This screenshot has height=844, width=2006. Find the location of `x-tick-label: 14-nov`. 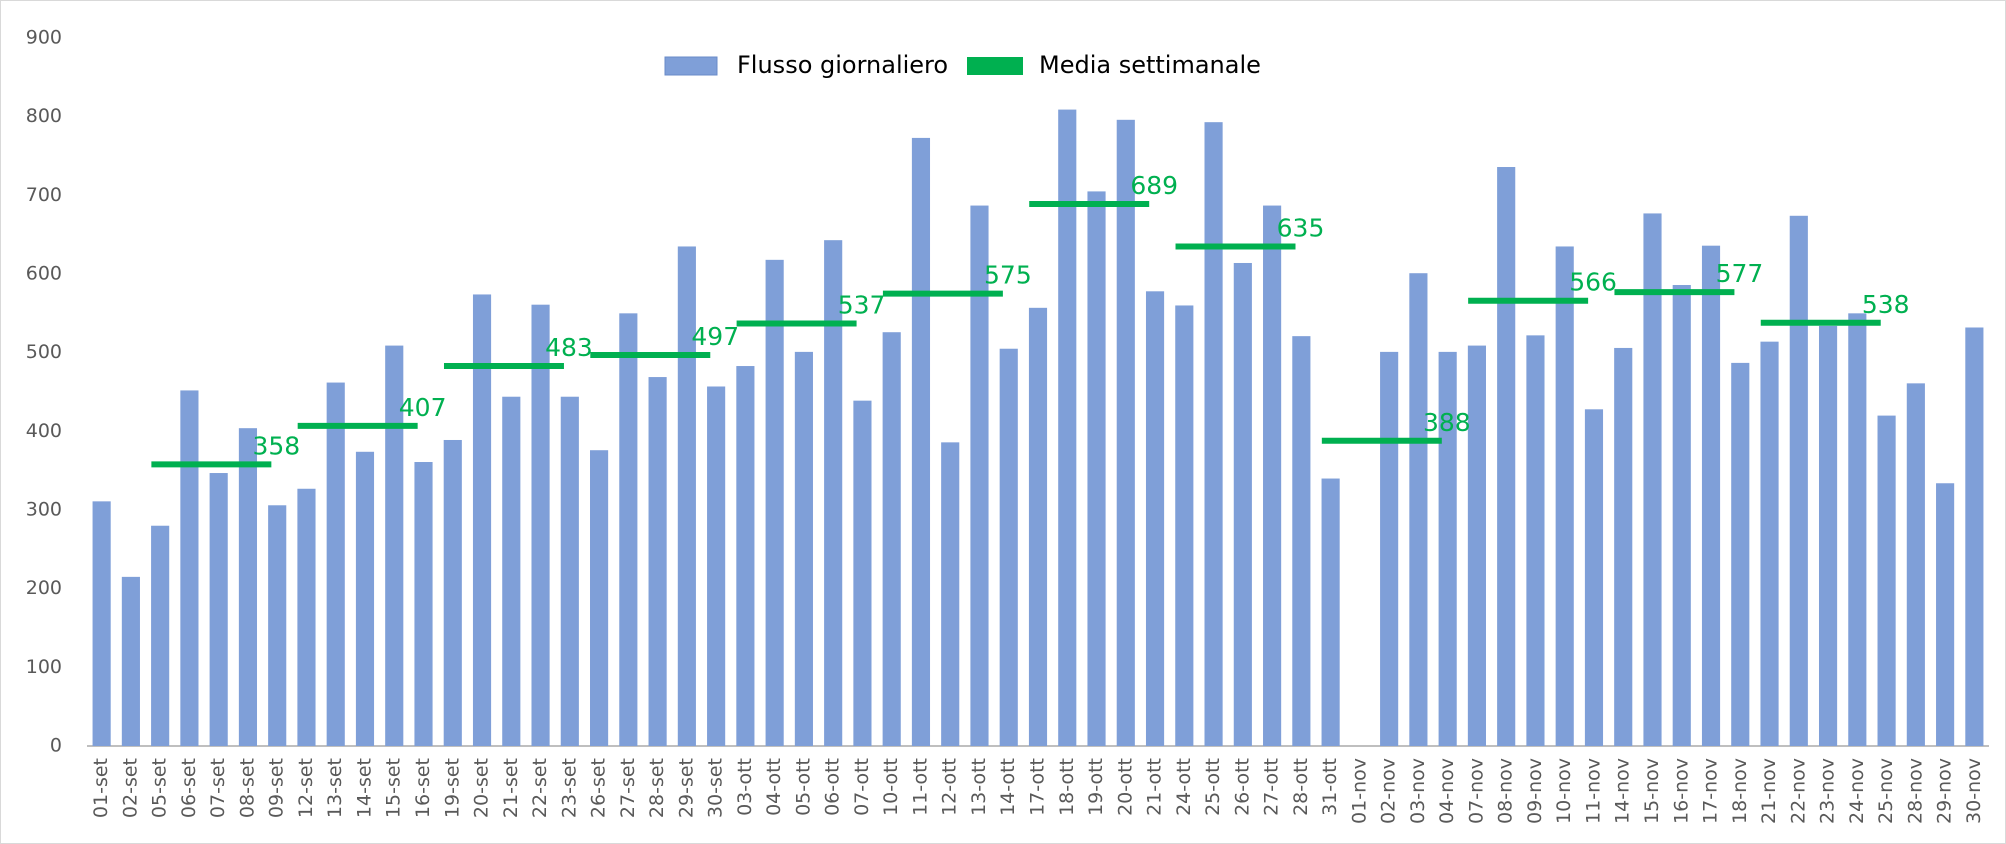

x-tick-label: 14-nov is located at coordinates (1623, 791).